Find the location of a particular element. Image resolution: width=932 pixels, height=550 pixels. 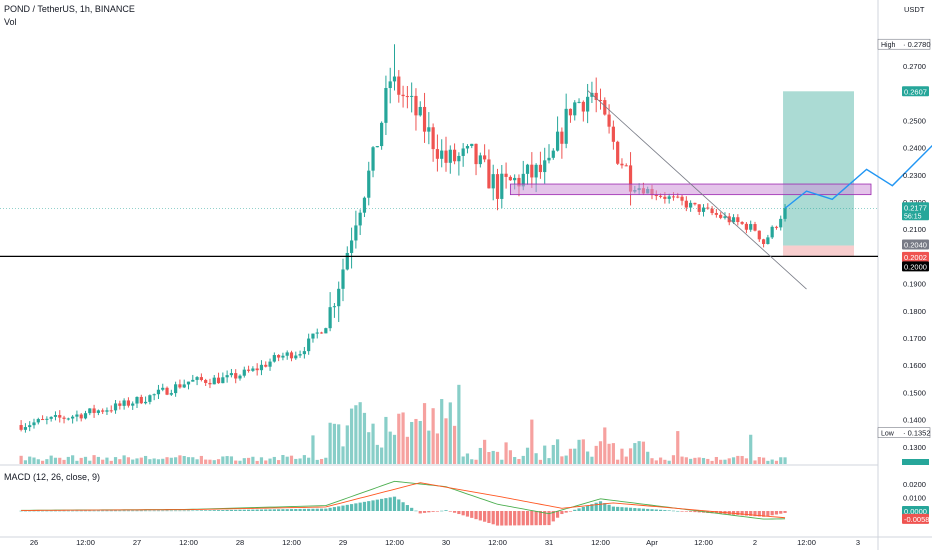

entry-tag: 0.2040 is located at coordinates (915, 245).